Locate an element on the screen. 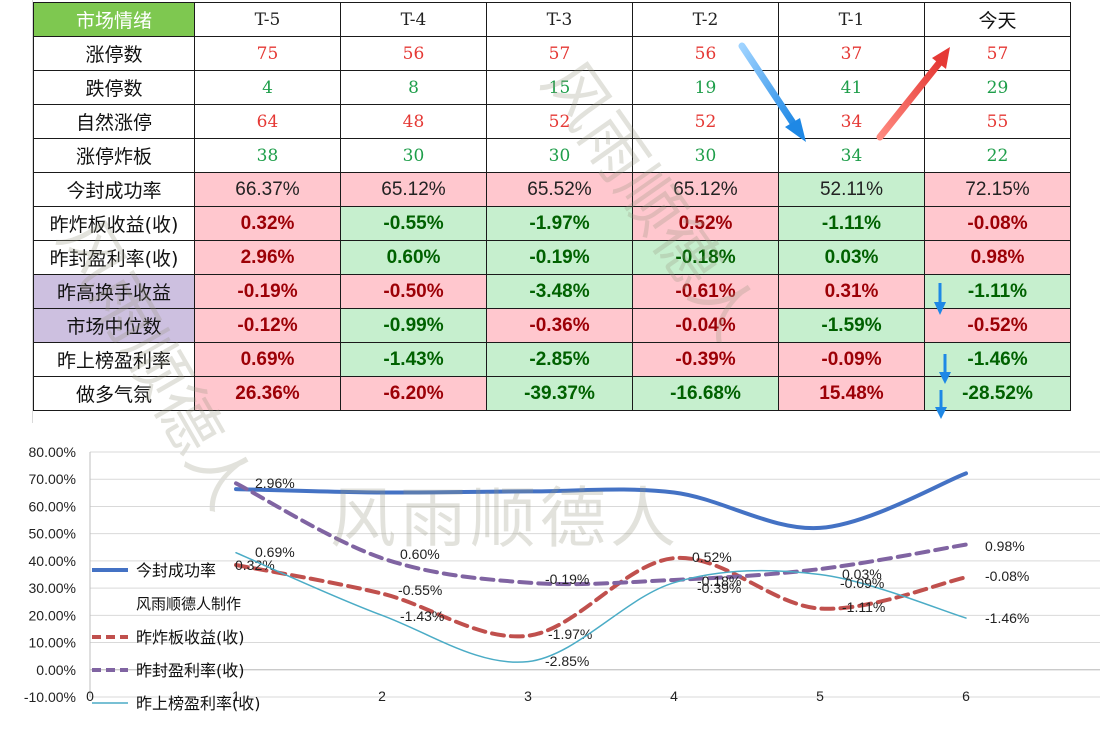 This screenshot has height=745, width=1100. table-cell: -1.97% is located at coordinates (559, 223).